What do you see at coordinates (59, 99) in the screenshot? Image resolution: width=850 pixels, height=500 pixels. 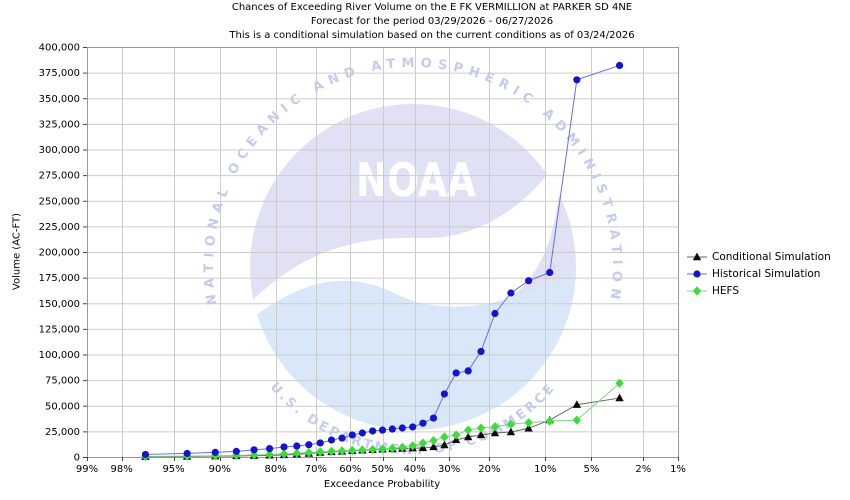 I see `y-tick-label: 350,000` at bounding box center [59, 99].